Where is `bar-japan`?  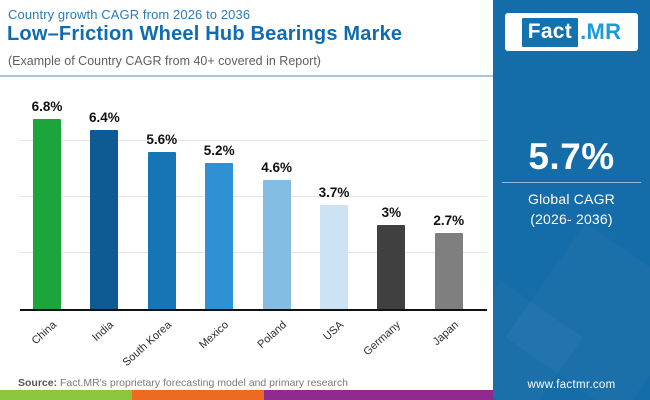 bar-japan is located at coordinates (448, 271).